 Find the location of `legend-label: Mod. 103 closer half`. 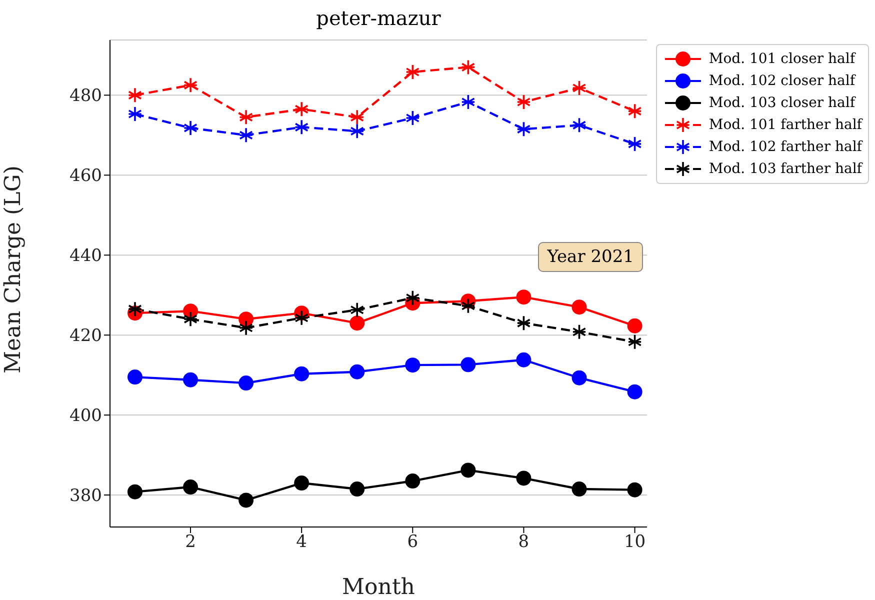

legend-label: Mod. 103 closer half is located at coordinates (782, 103).